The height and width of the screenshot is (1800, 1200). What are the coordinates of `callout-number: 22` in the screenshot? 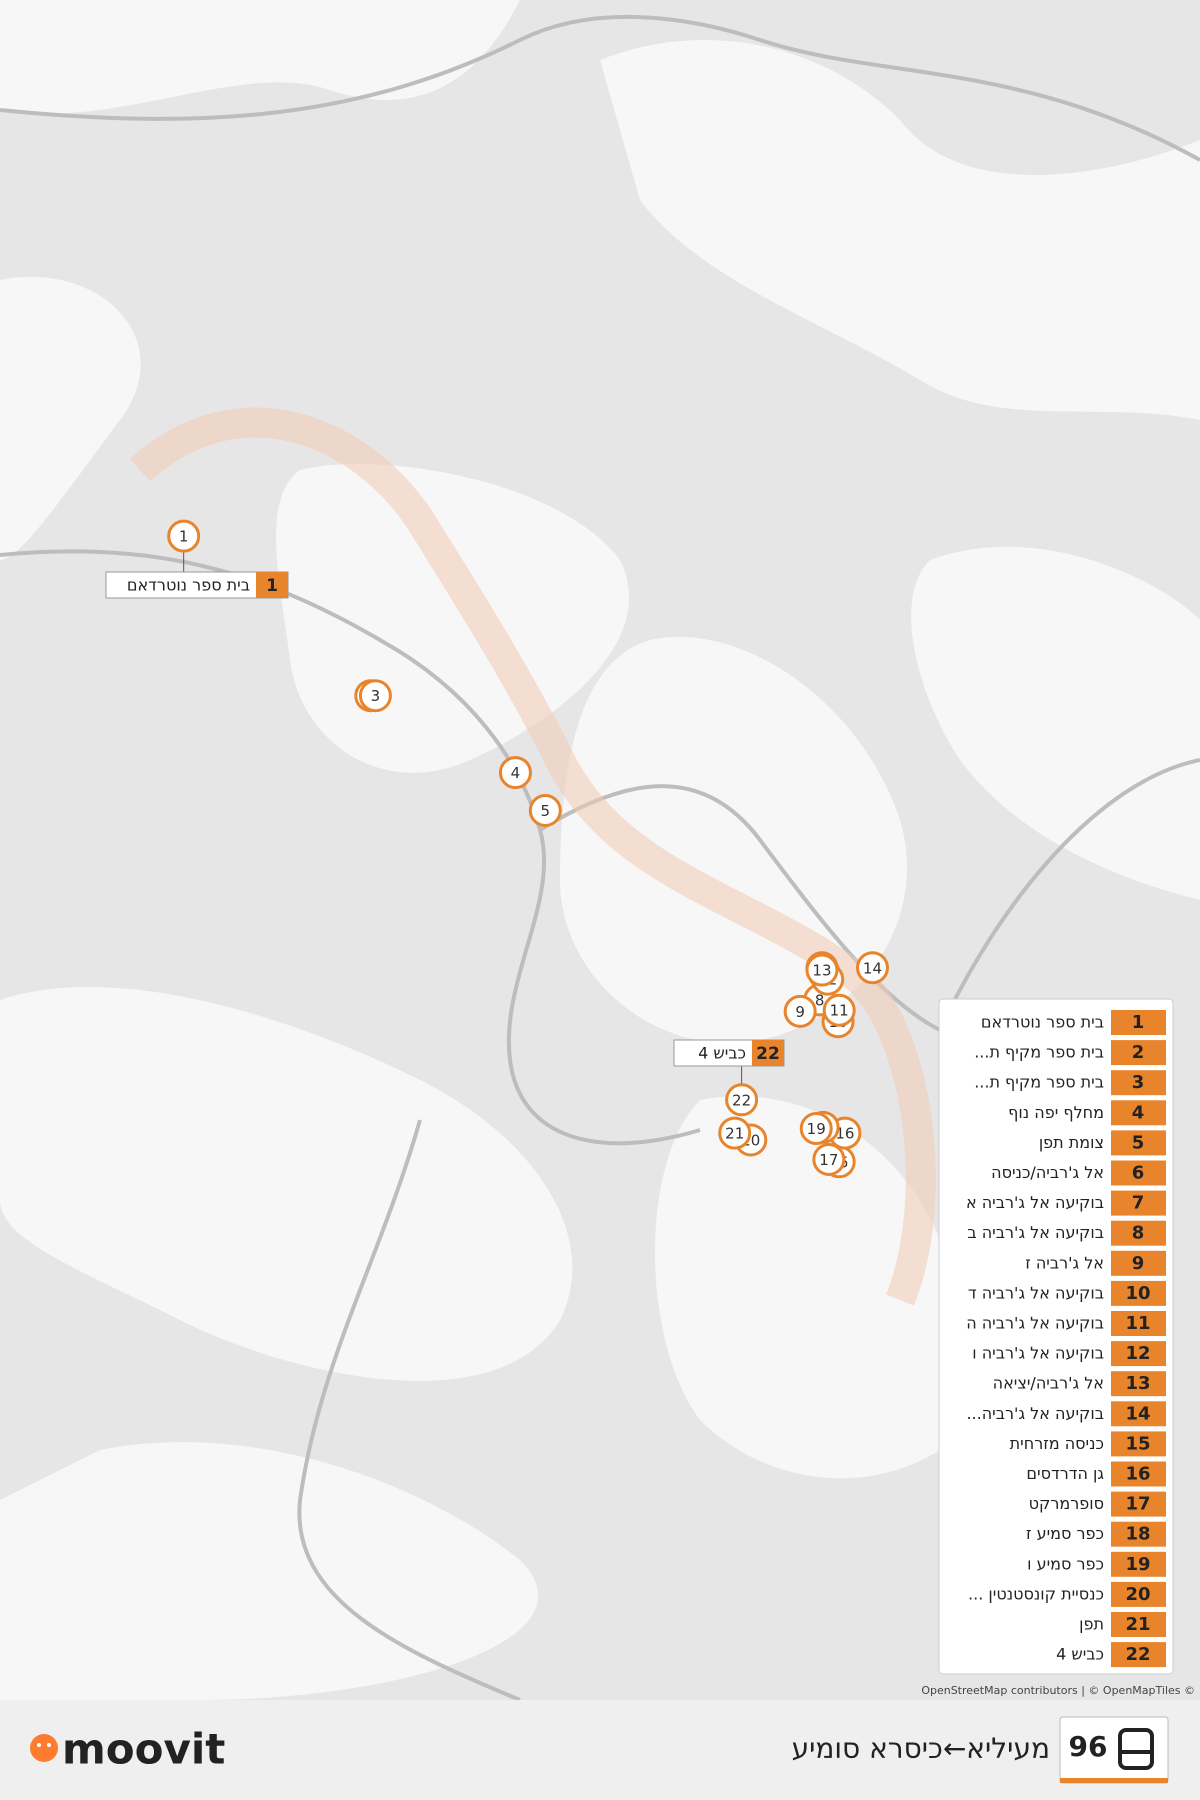 It's located at (768, 1054).